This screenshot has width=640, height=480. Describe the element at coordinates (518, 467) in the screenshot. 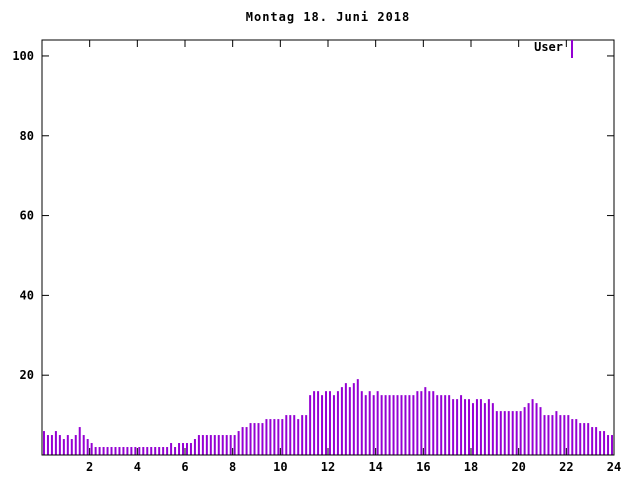

I see `x-tick-label: 20` at that location.